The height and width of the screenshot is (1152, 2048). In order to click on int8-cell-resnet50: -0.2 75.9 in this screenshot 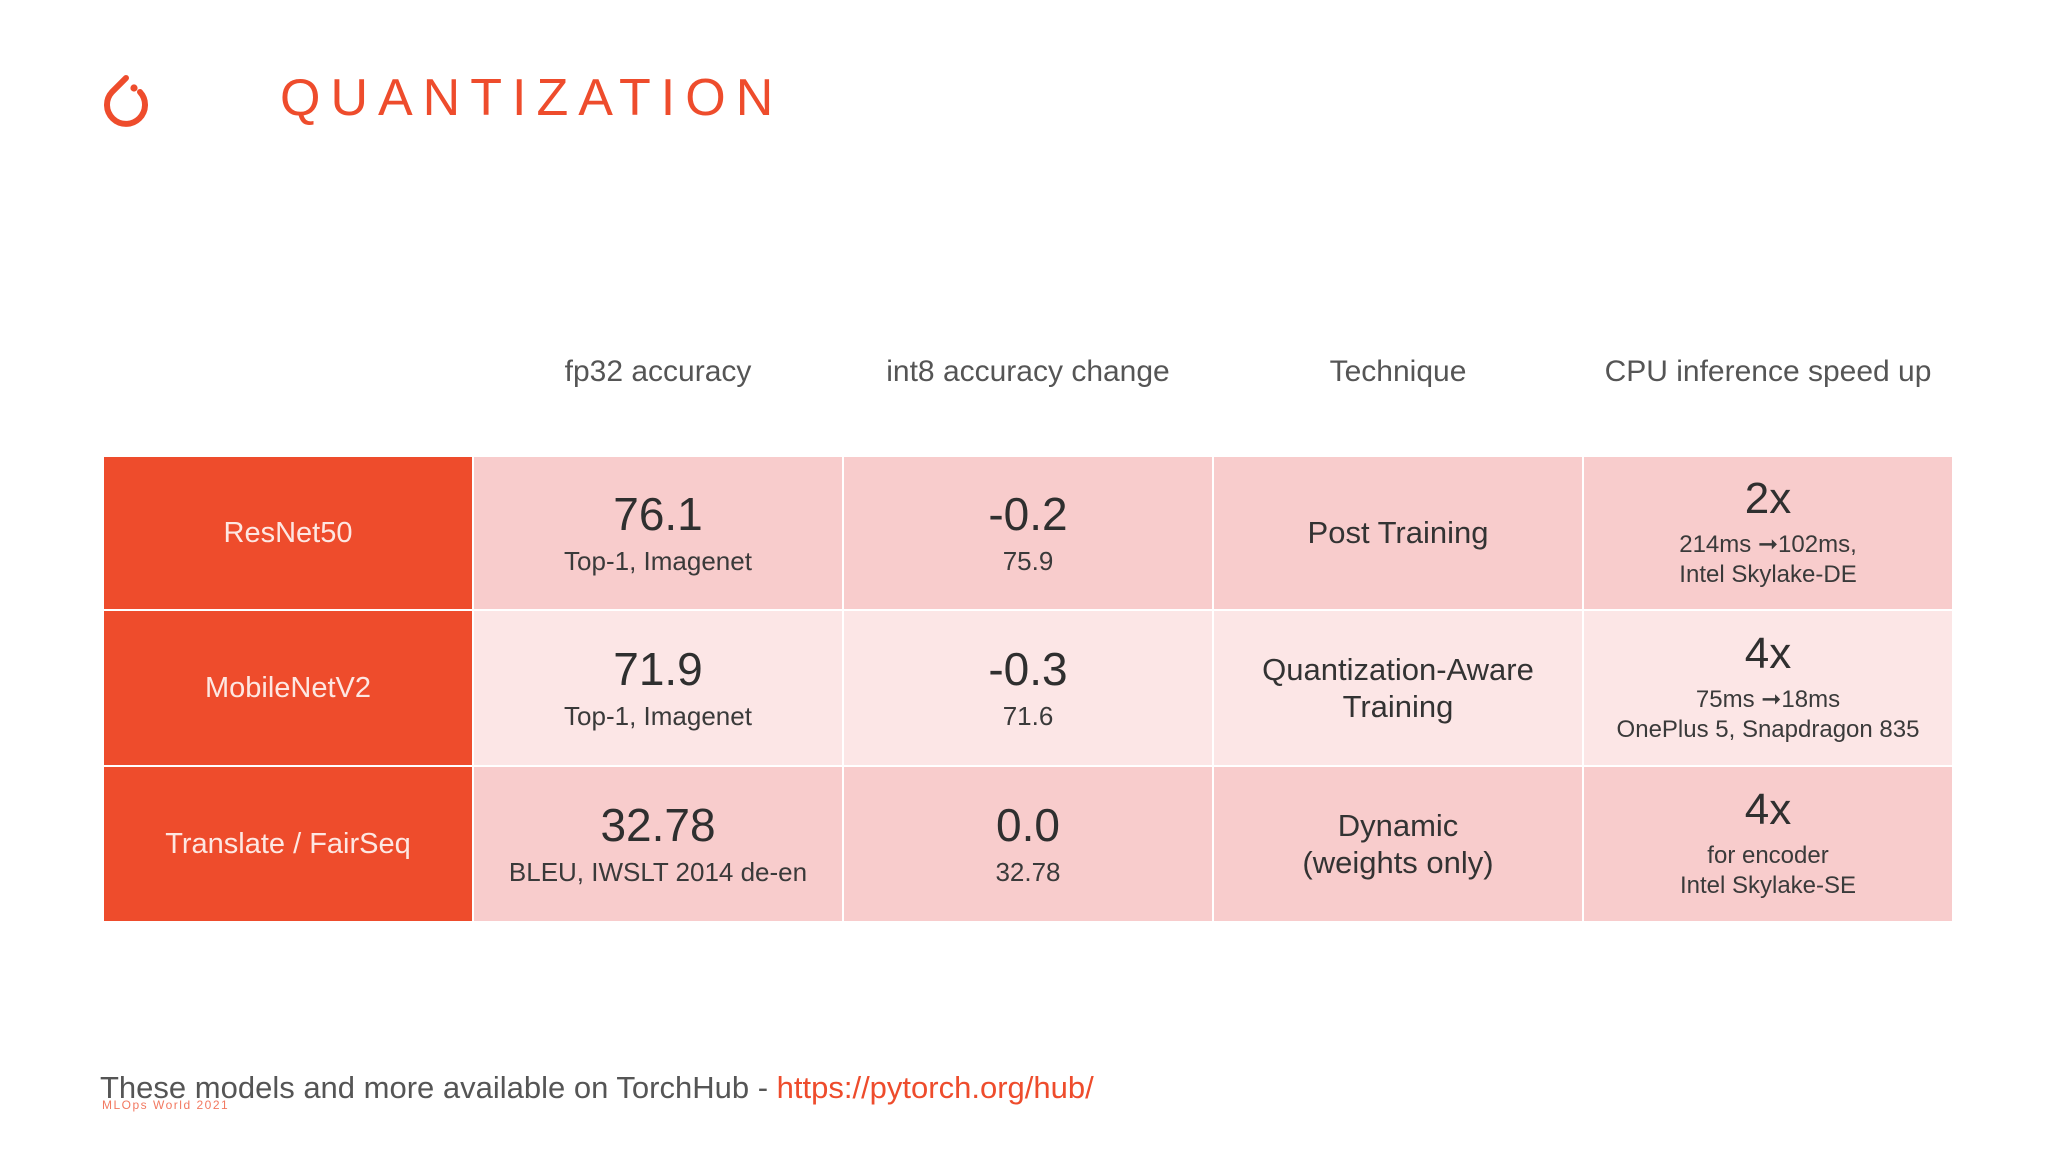, I will do `click(1028, 533)`.